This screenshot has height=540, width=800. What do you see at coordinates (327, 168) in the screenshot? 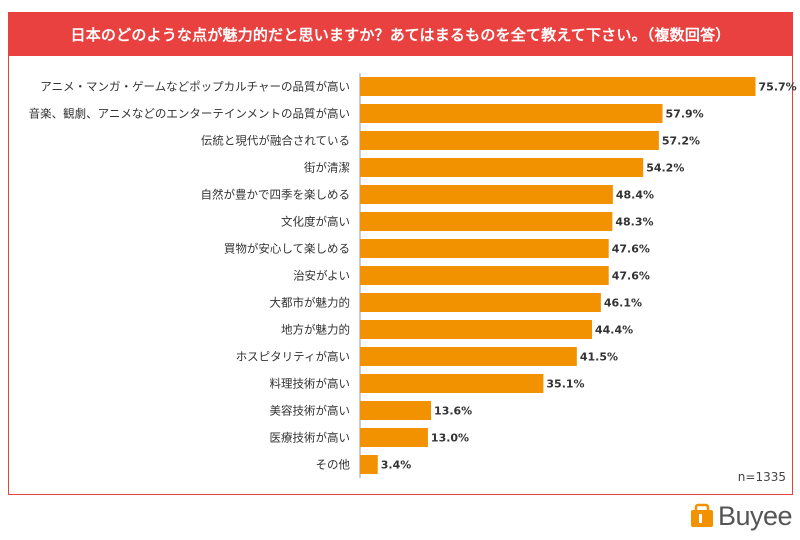
I see `category-label: 街が清潔` at bounding box center [327, 168].